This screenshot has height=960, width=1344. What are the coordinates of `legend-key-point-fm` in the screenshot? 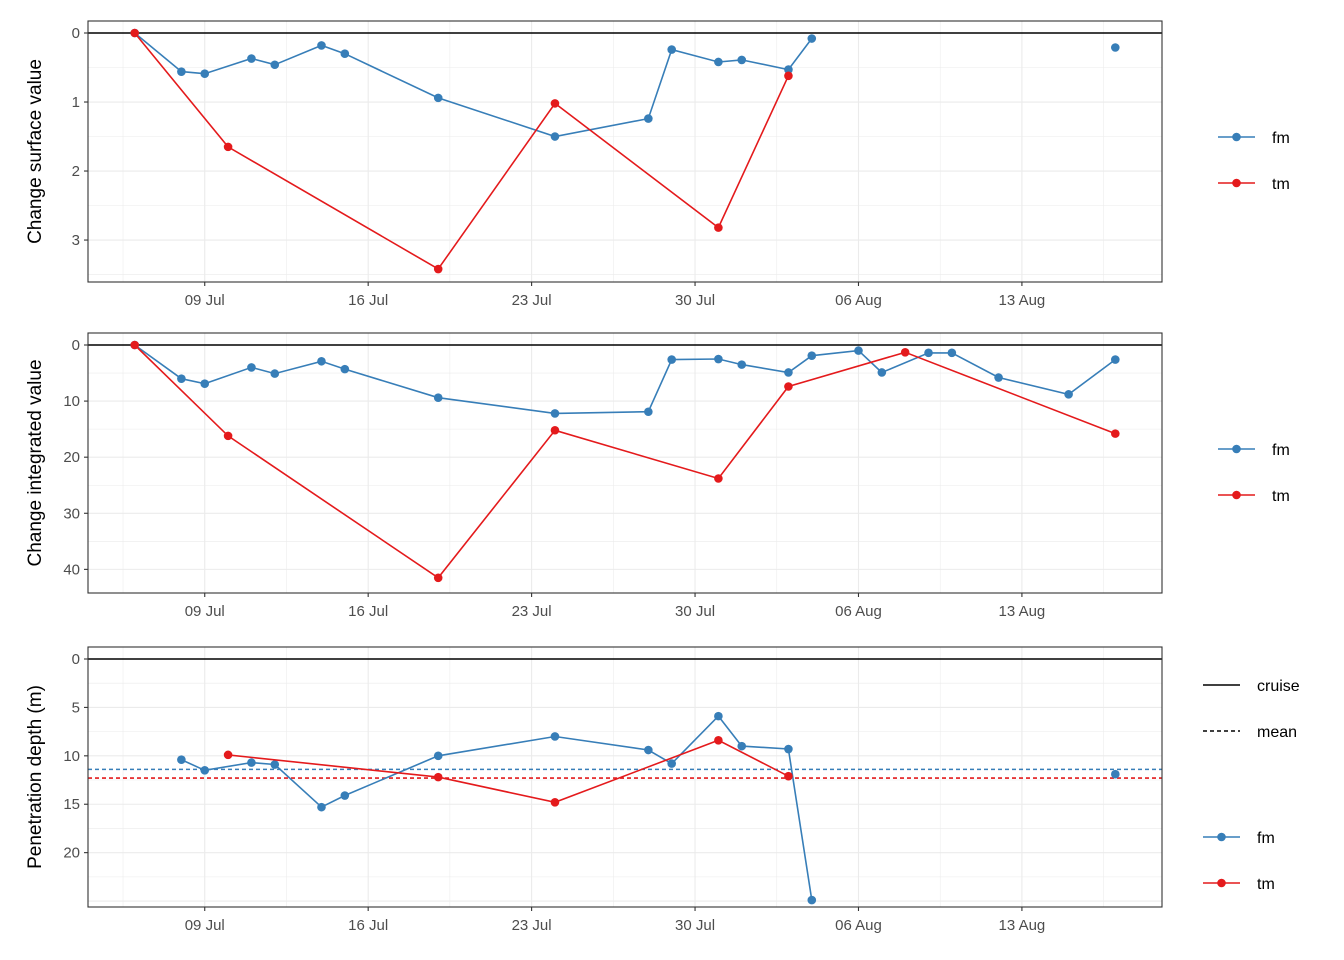 It's located at (1236, 137).